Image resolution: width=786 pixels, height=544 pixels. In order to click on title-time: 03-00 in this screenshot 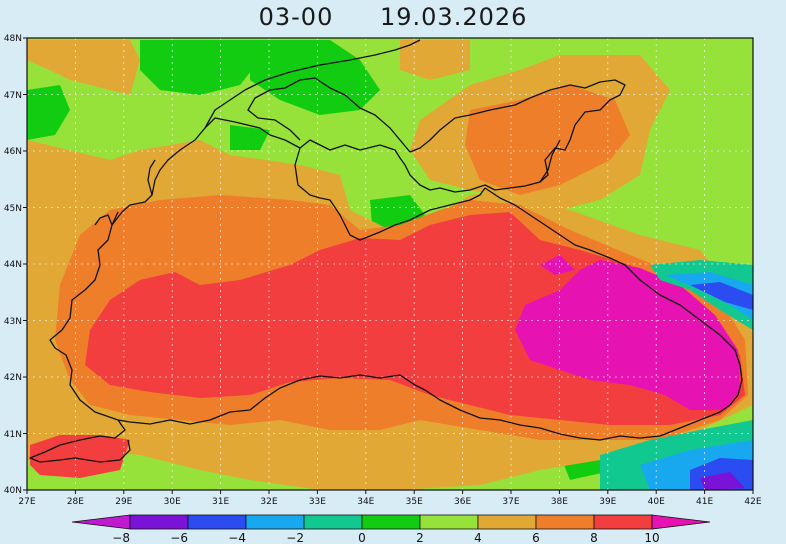, I will do `click(296, 17)`.